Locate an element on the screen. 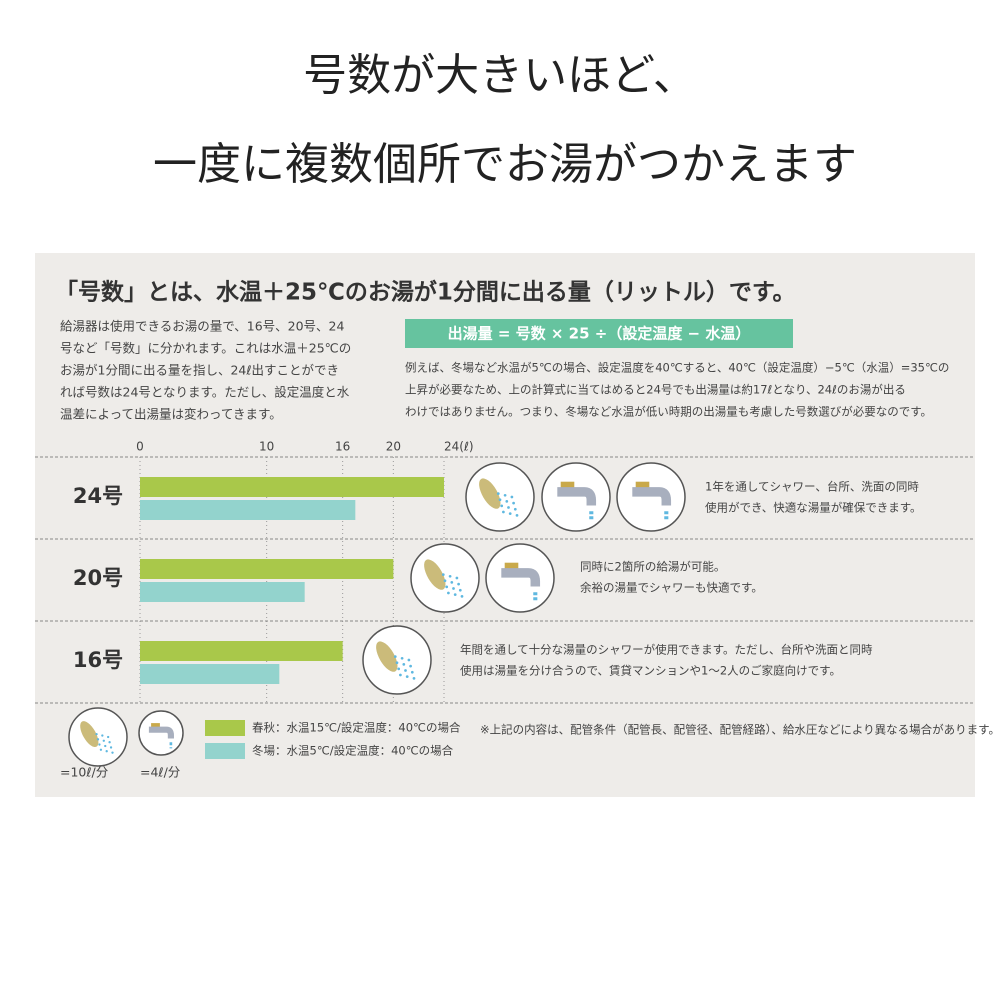 This screenshot has width=1000, height=1000. row-note: 余裕の湯量でシャワーも快適です。 is located at coordinates (671, 588).